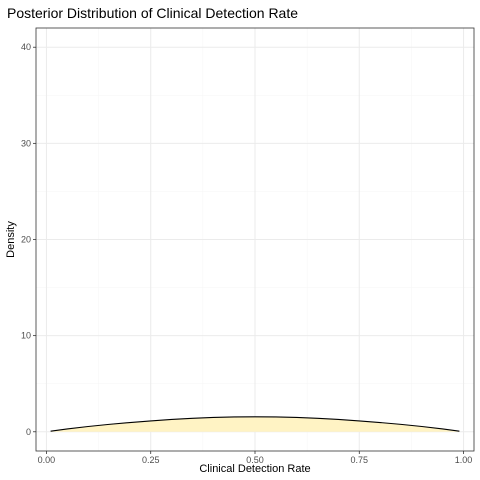  Describe the element at coordinates (151, 460) in the screenshot. I see `x-tick-label: 0.25` at that location.